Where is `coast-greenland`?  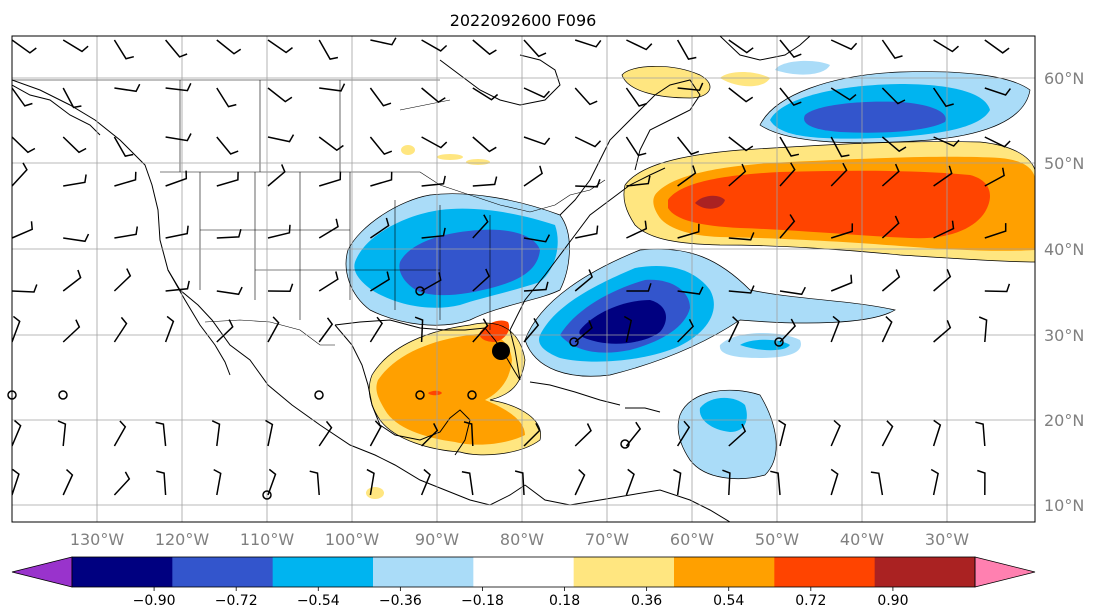 coast-greenland is located at coordinates (765, 48).